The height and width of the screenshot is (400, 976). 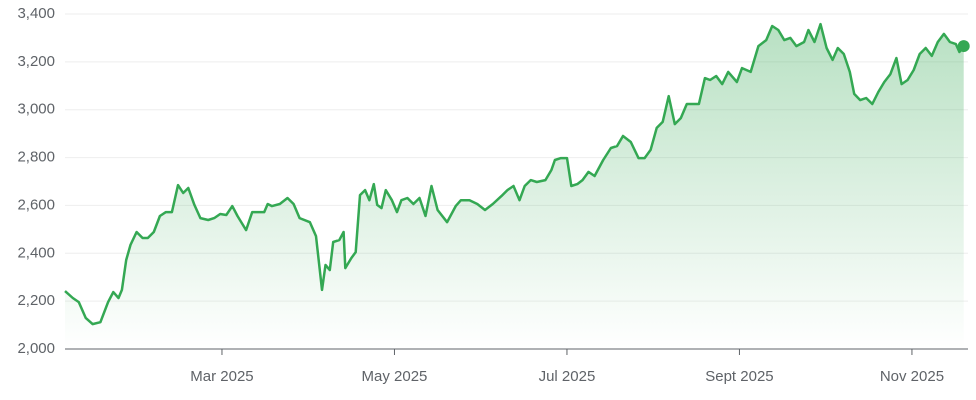 What do you see at coordinates (36, 157) in the screenshot?
I see `y-tick-label: 2,800` at bounding box center [36, 157].